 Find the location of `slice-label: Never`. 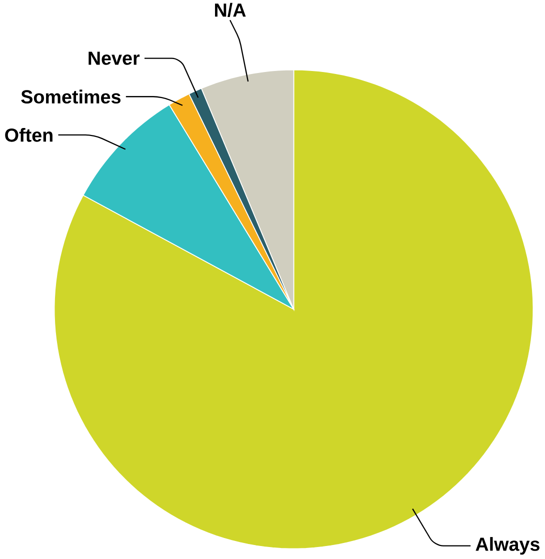

slice-label: Never is located at coordinates (114, 58).